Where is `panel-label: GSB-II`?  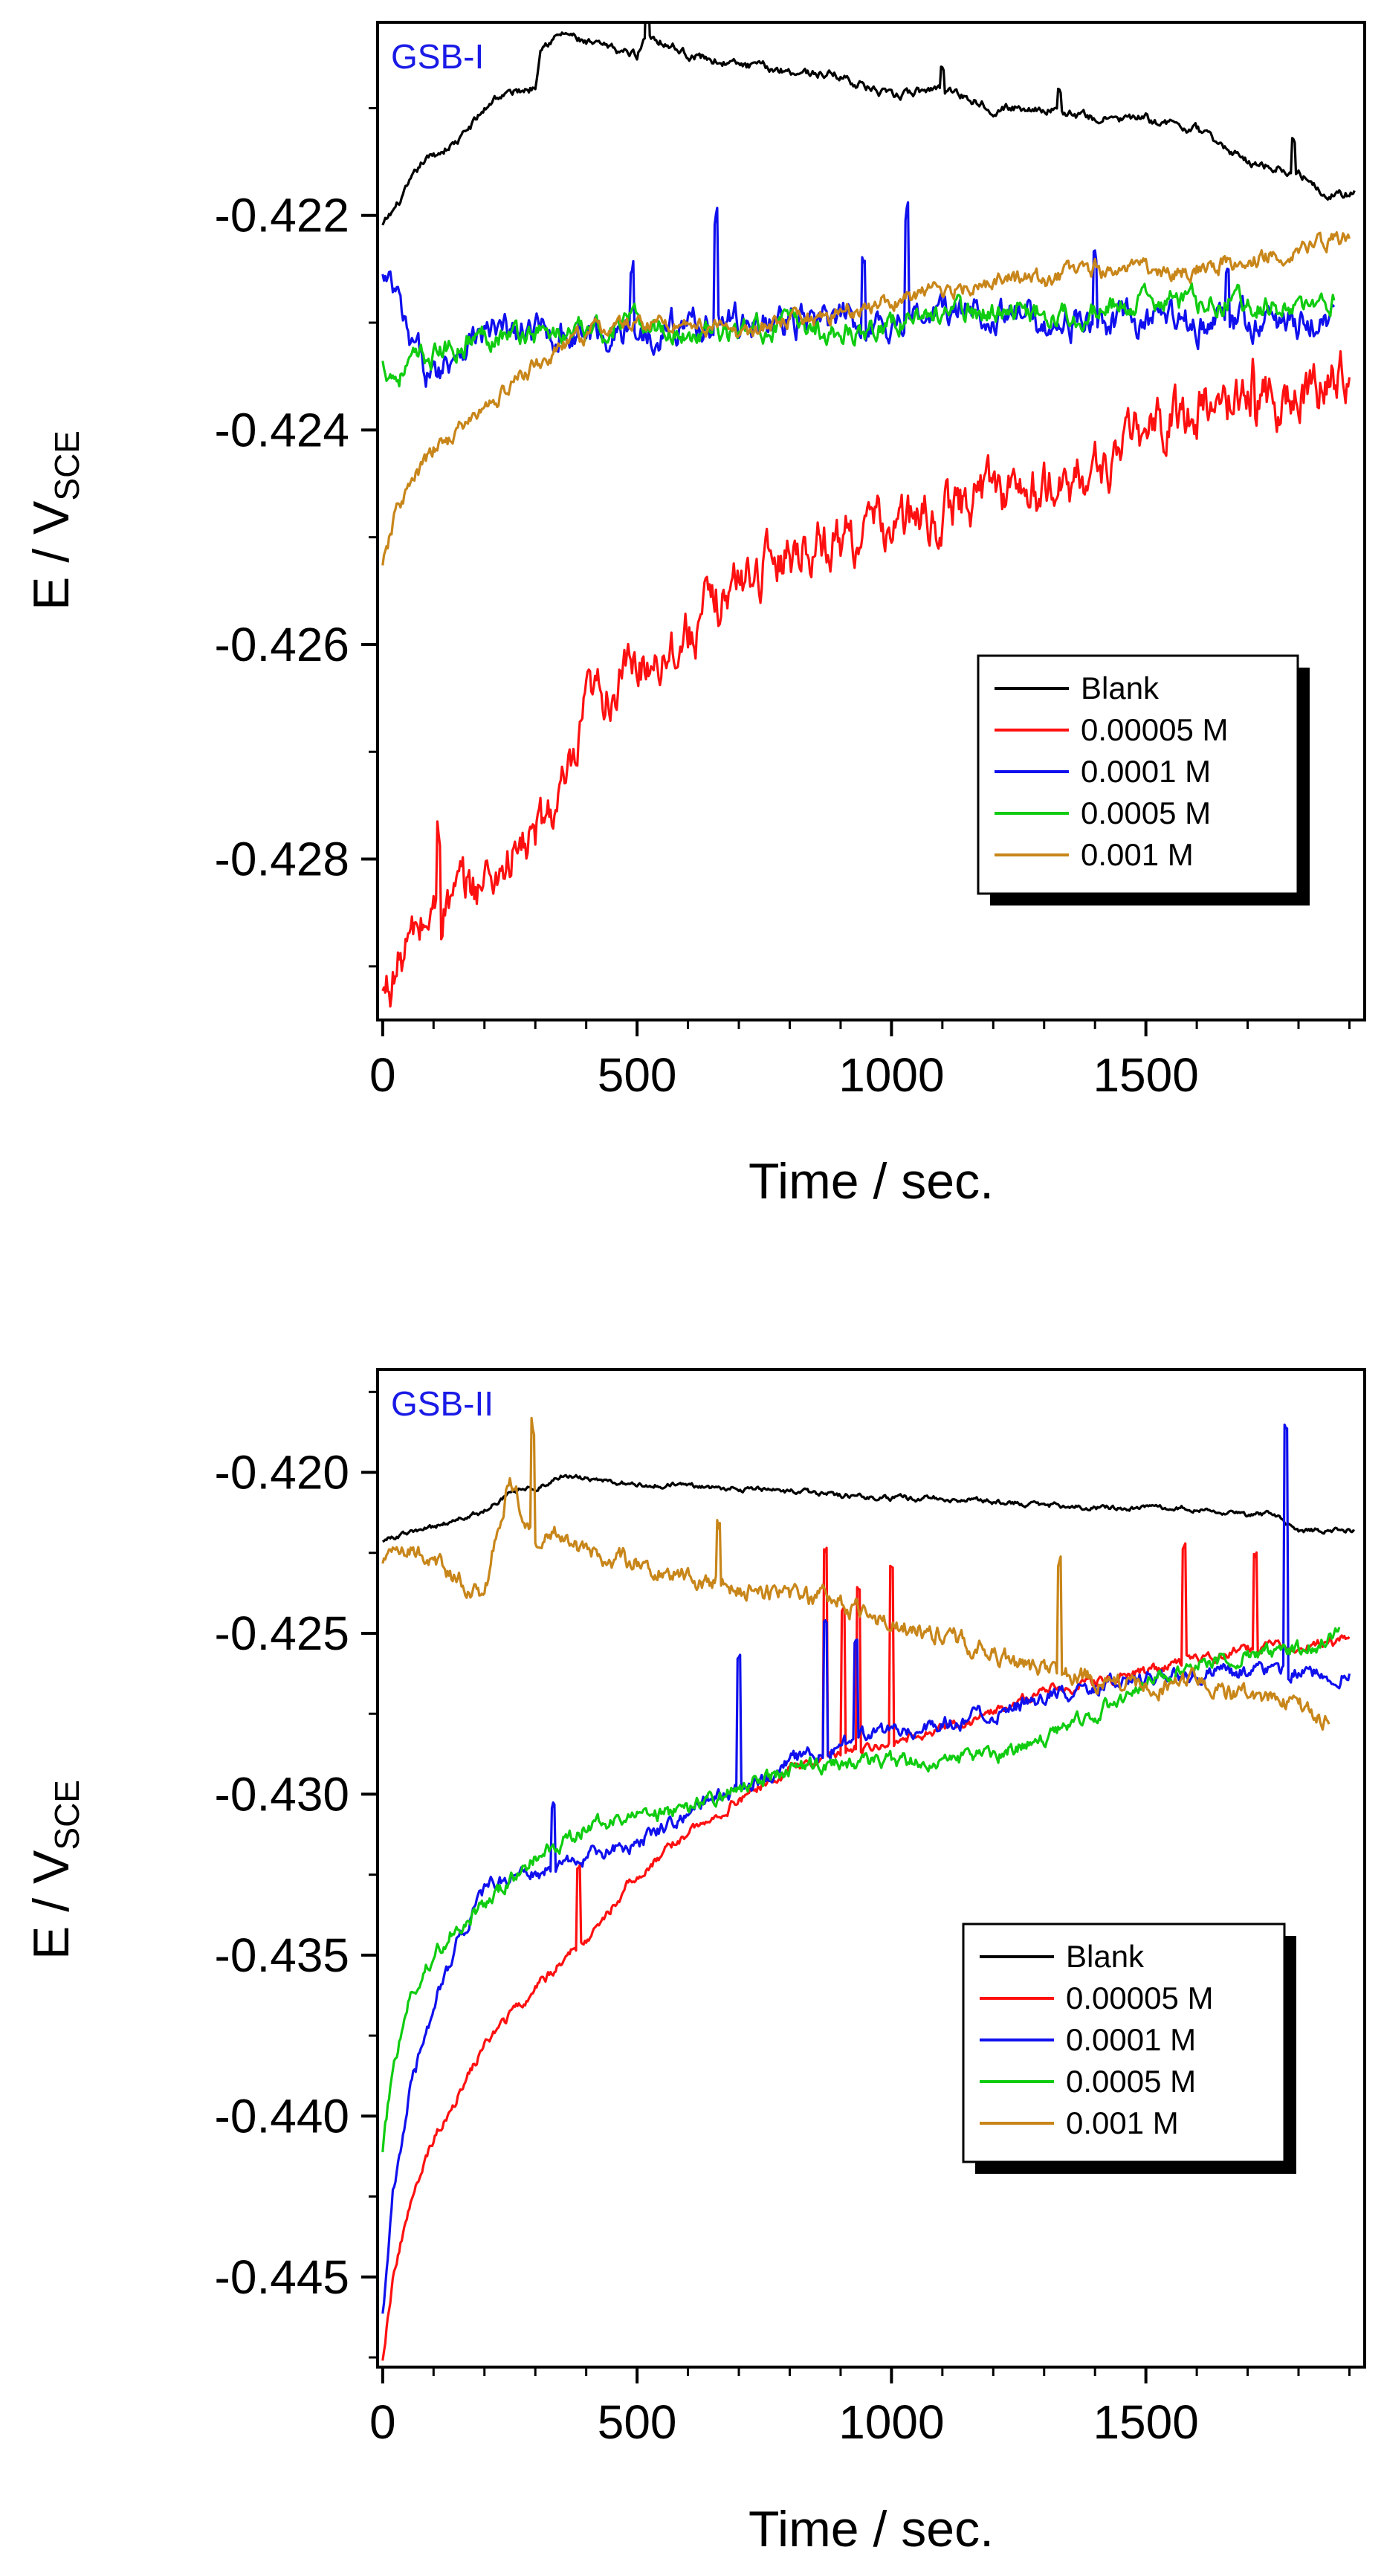
panel-label: GSB-II is located at coordinates (443, 1403).